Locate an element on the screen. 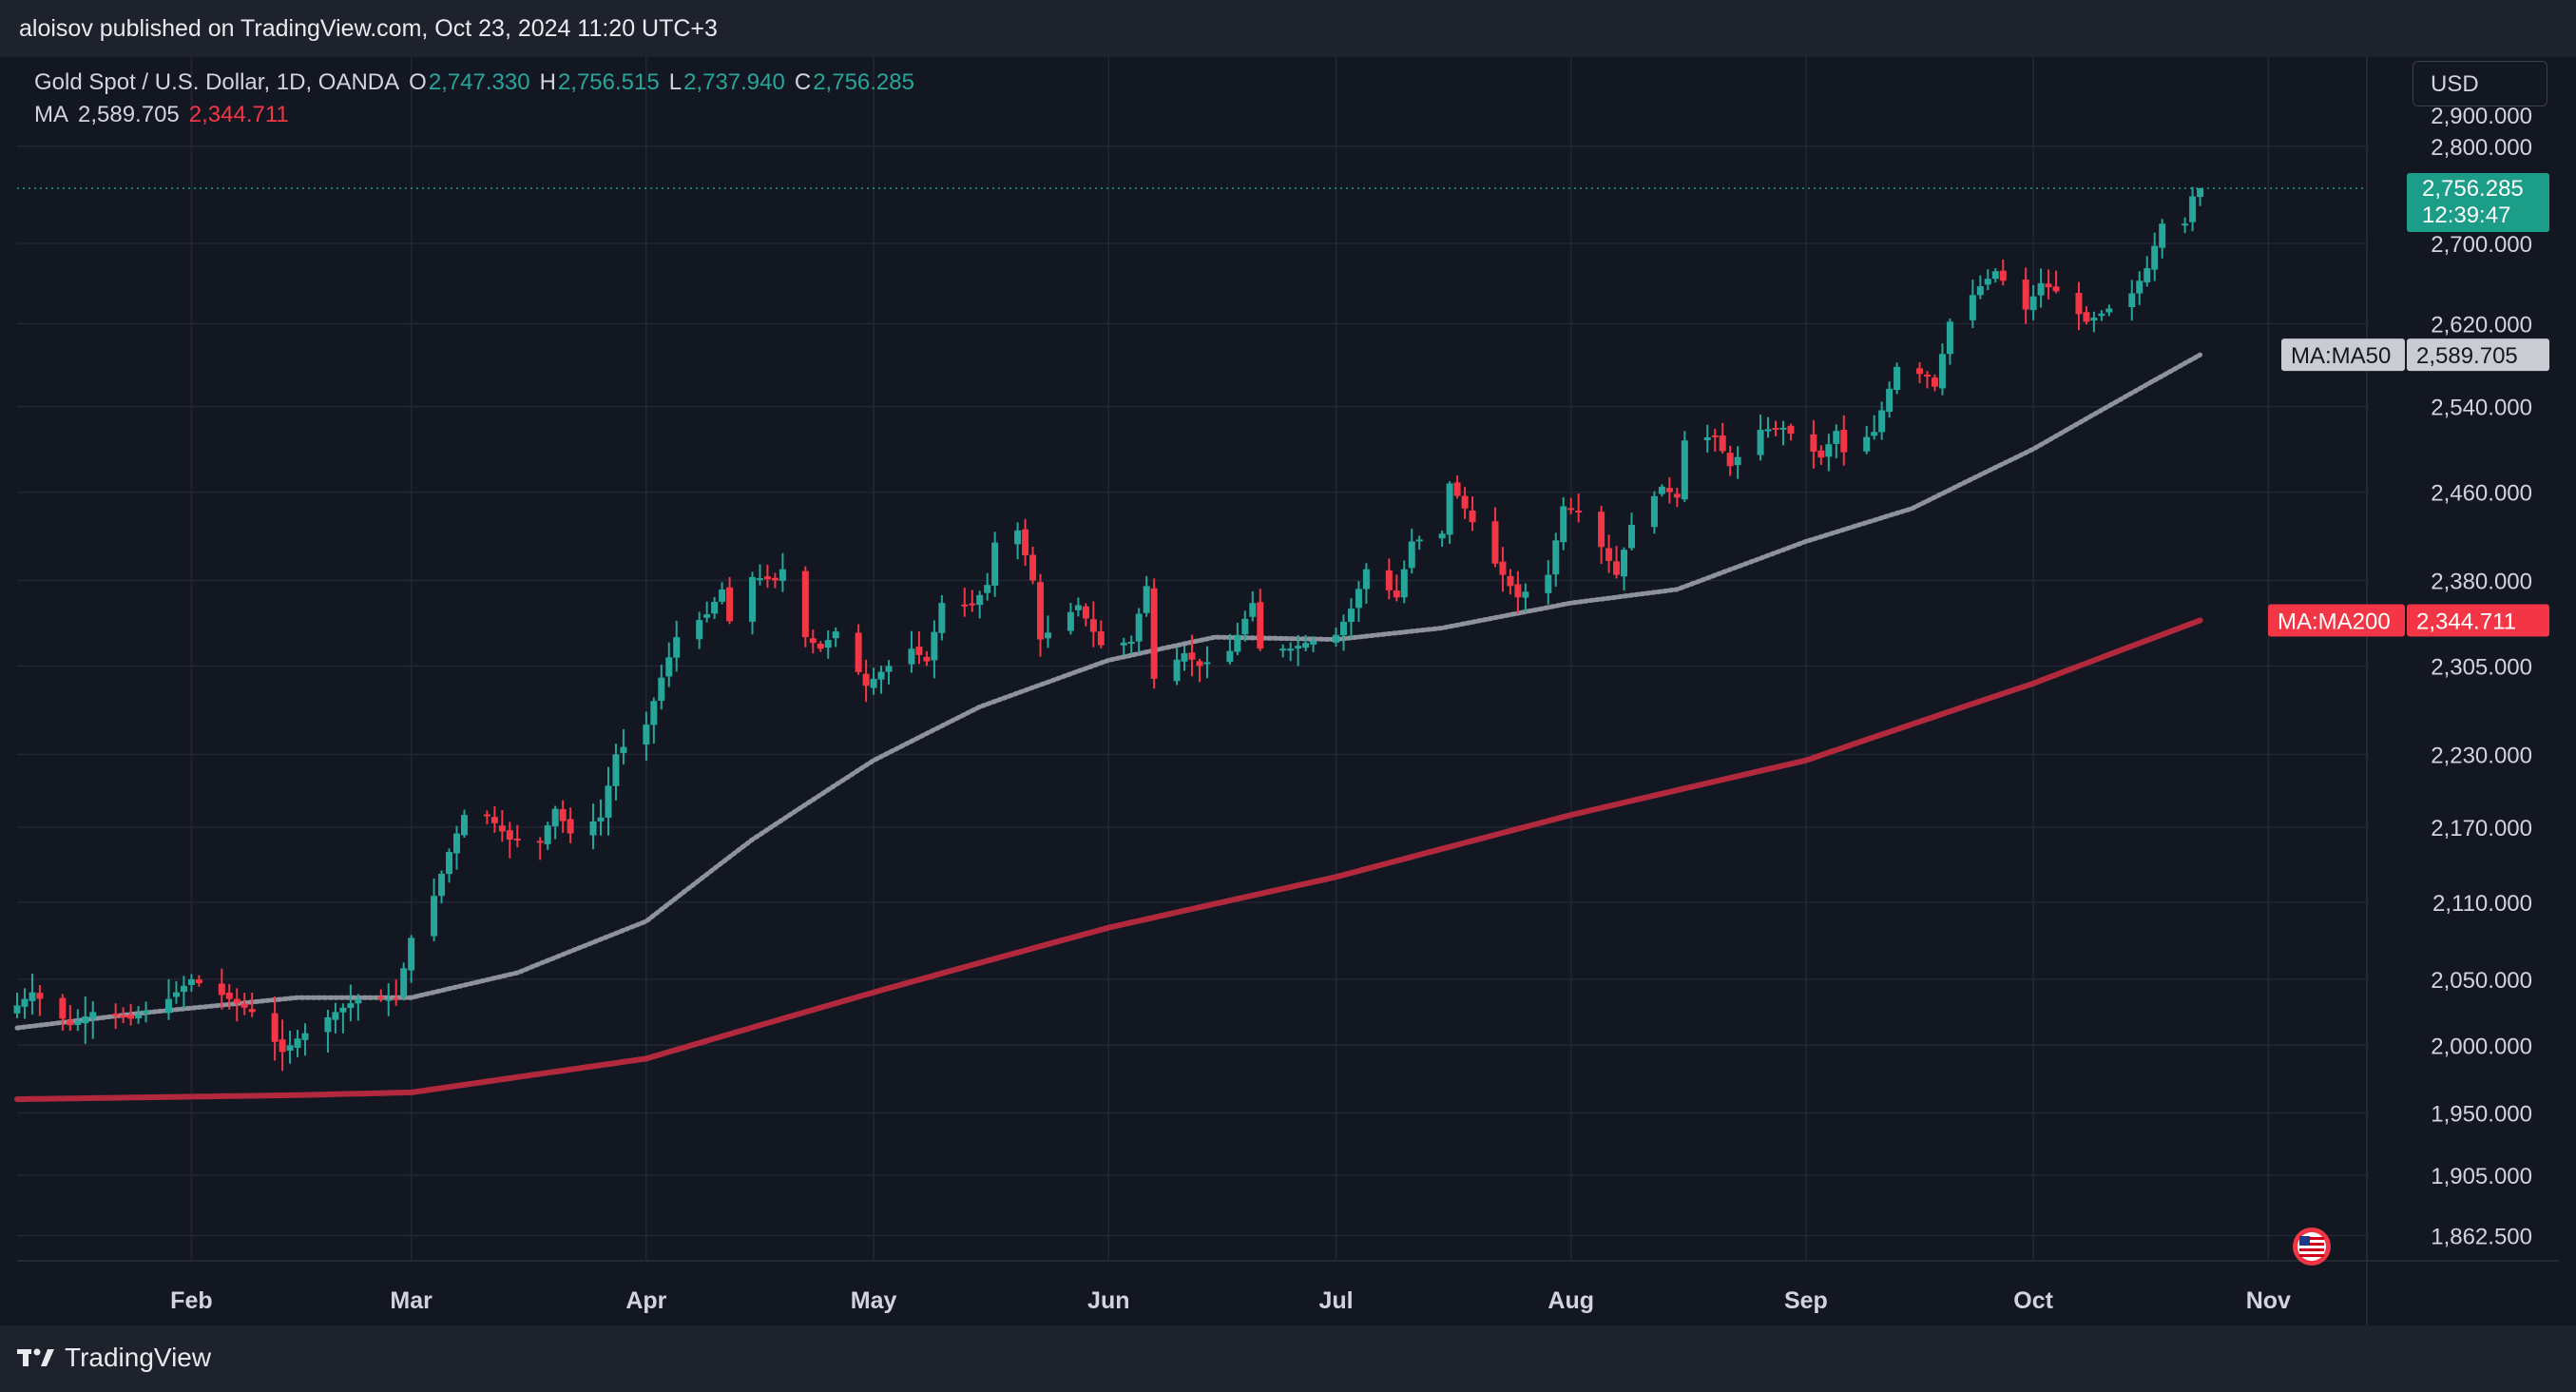  x-tick-label: Jul is located at coordinates (1335, 1300).